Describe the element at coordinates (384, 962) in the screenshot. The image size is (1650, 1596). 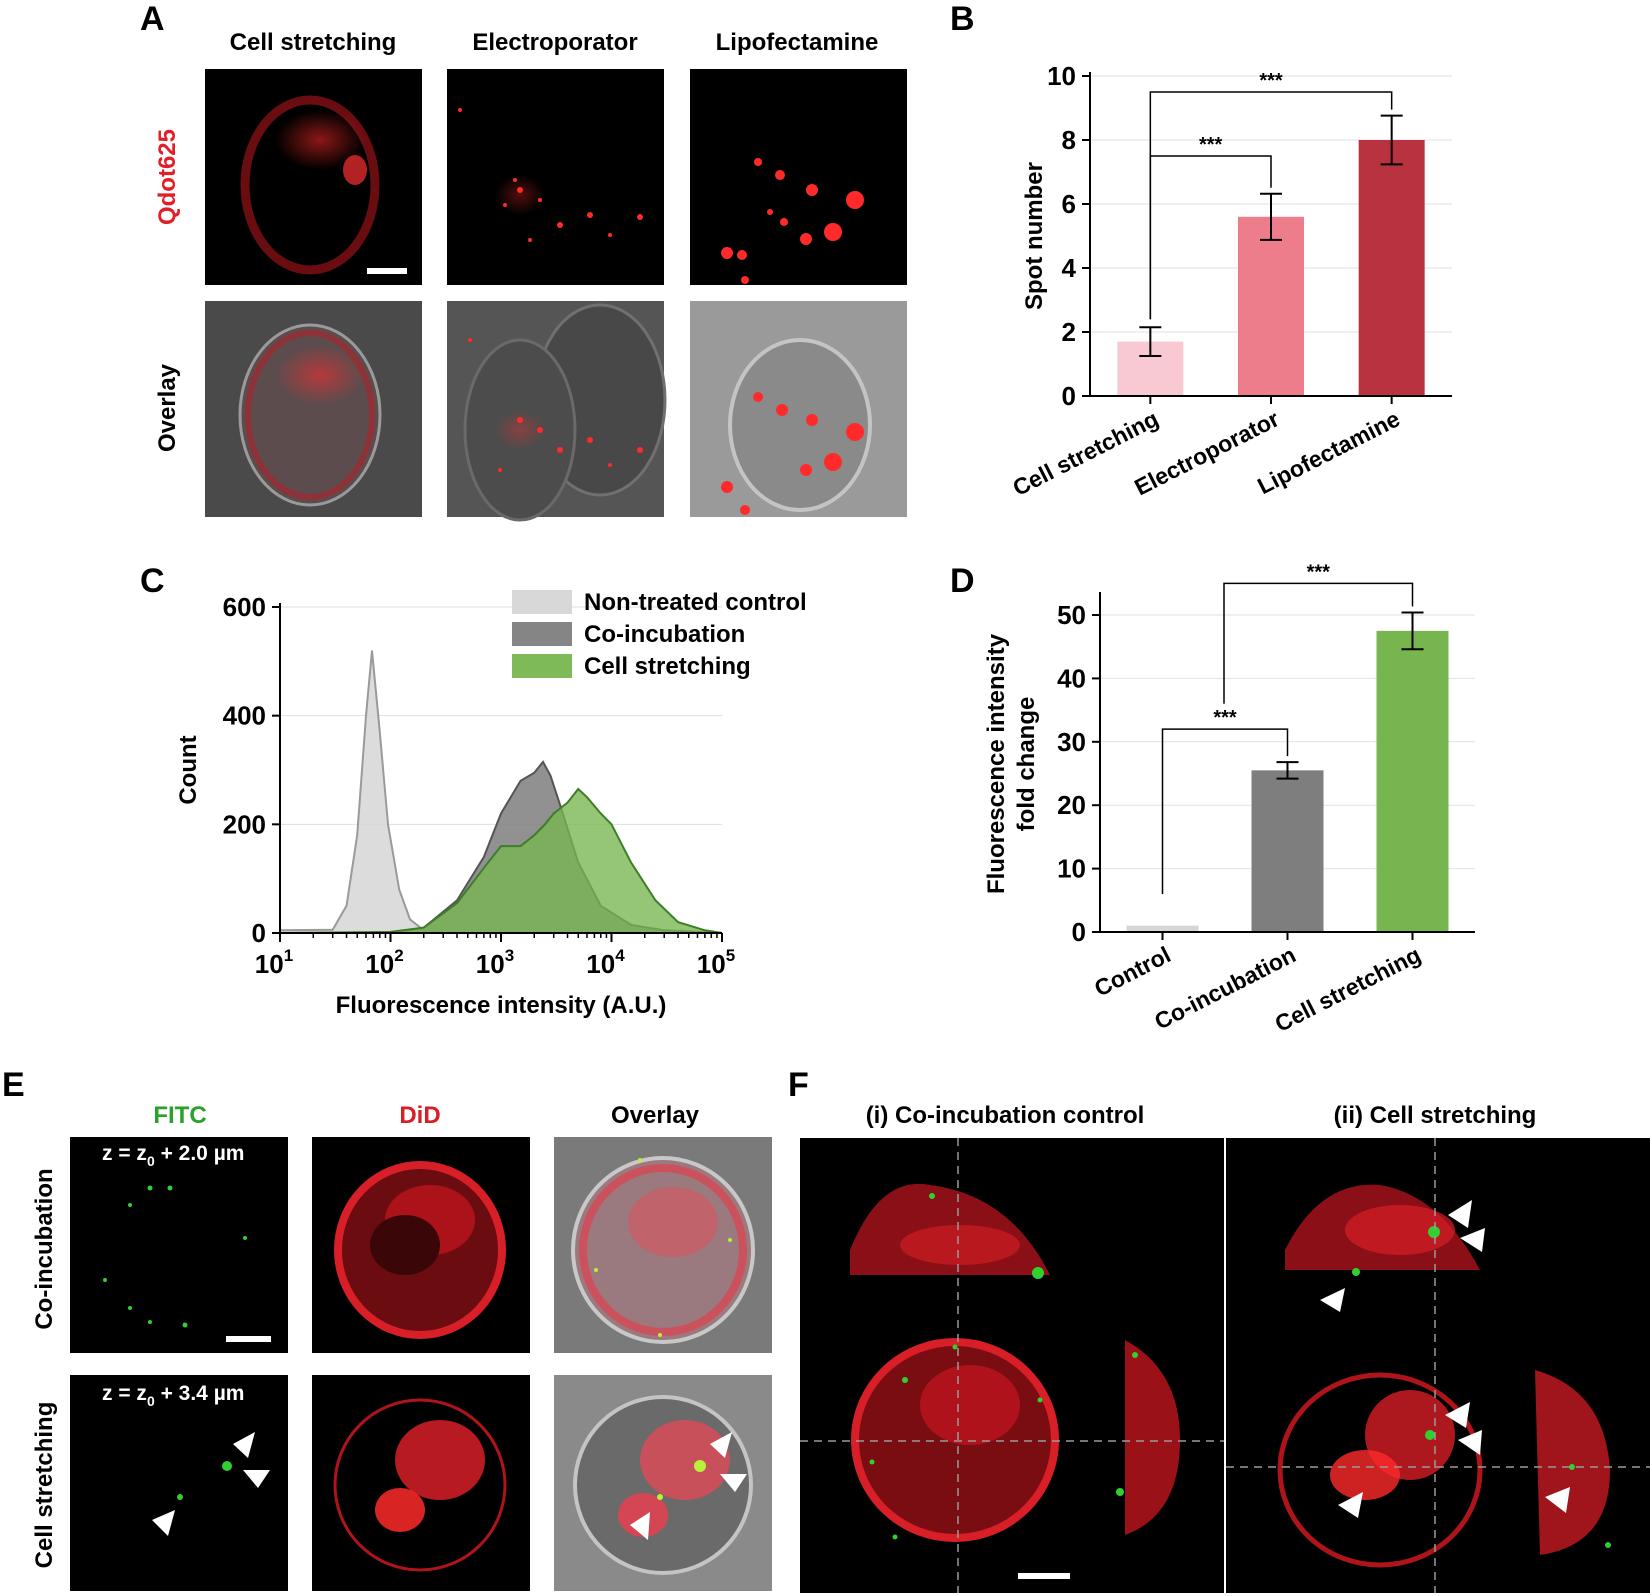
I see `x-tick-label: 10²` at that location.